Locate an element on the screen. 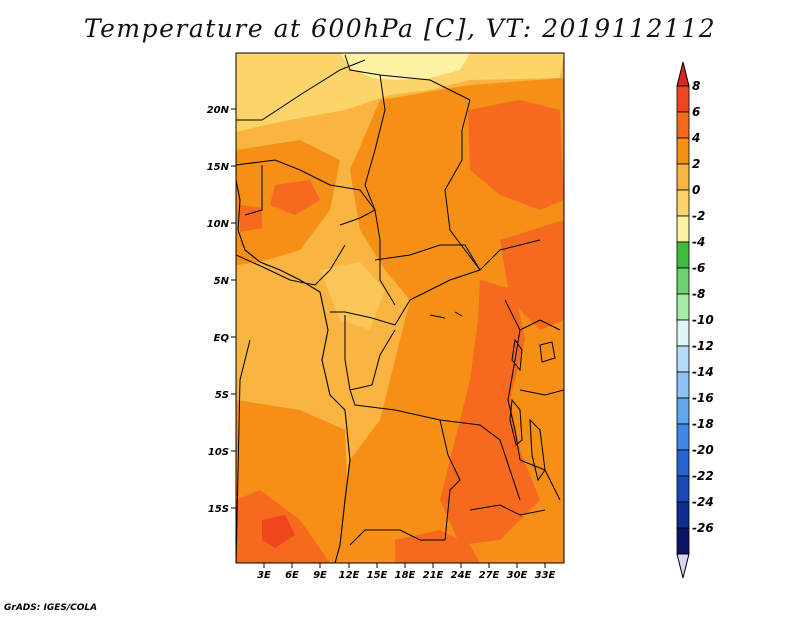  colorbar-label: -22 is located at coordinates (703, 476).